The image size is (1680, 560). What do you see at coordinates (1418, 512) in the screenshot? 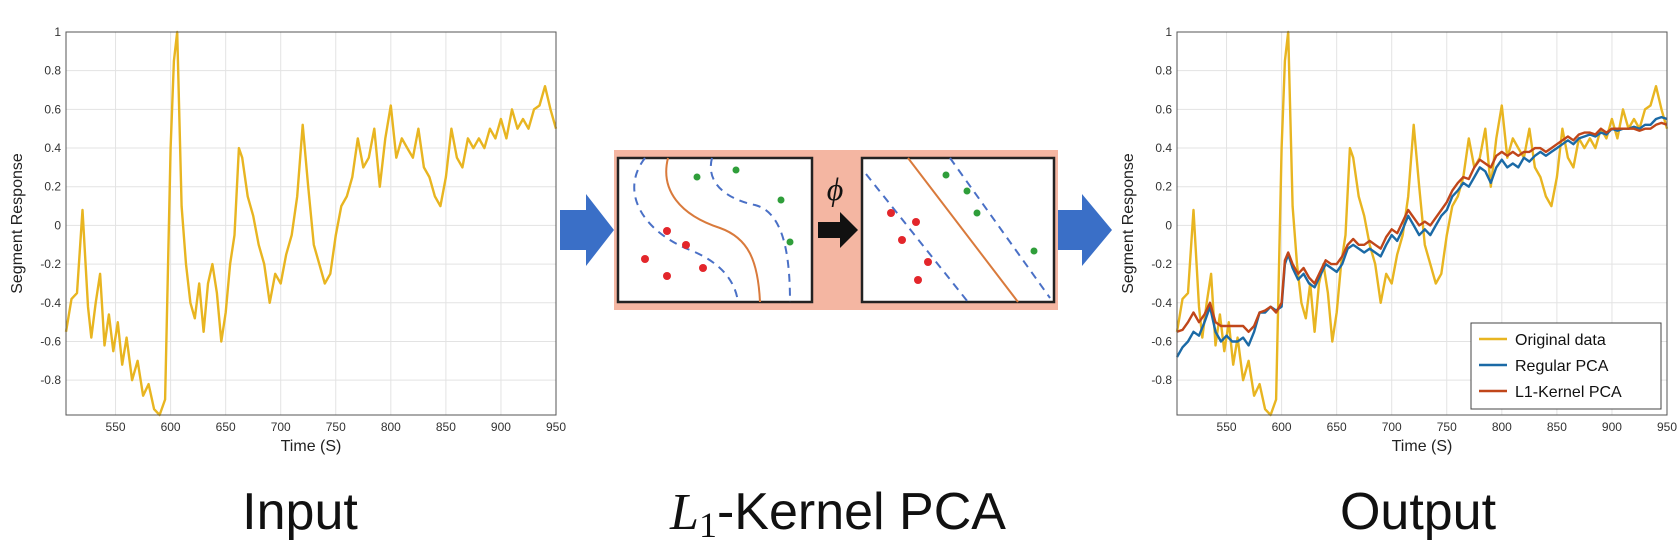
I see `caption-output: Output` at bounding box center [1418, 512].